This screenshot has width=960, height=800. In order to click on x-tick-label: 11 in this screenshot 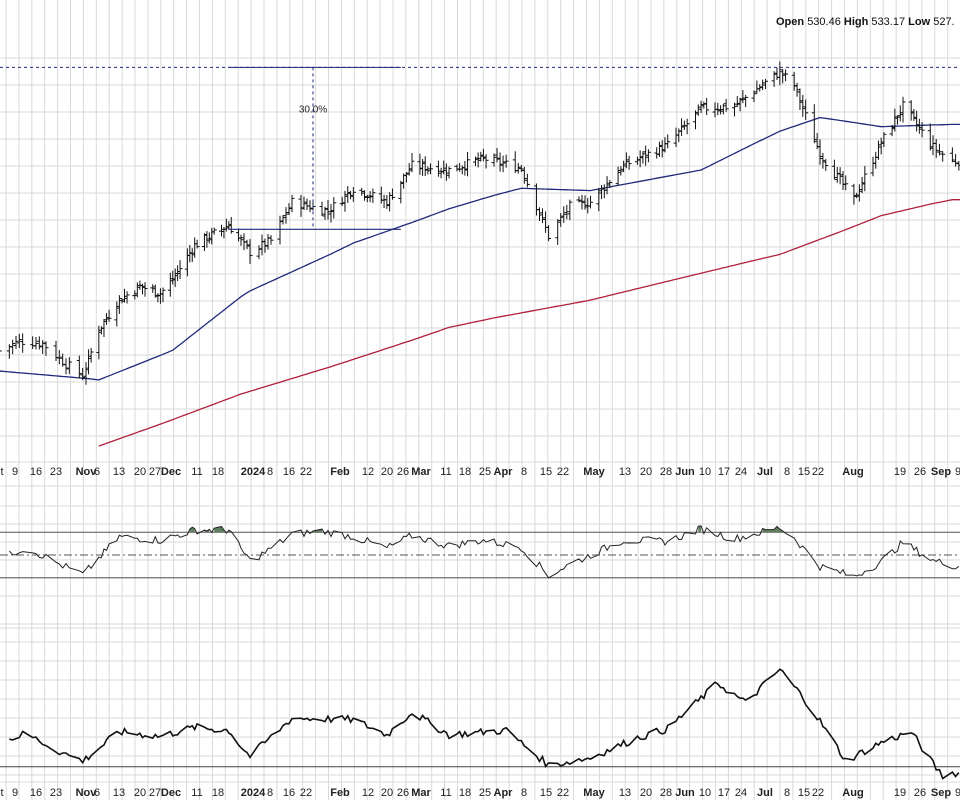, I will do `click(196, 793)`.